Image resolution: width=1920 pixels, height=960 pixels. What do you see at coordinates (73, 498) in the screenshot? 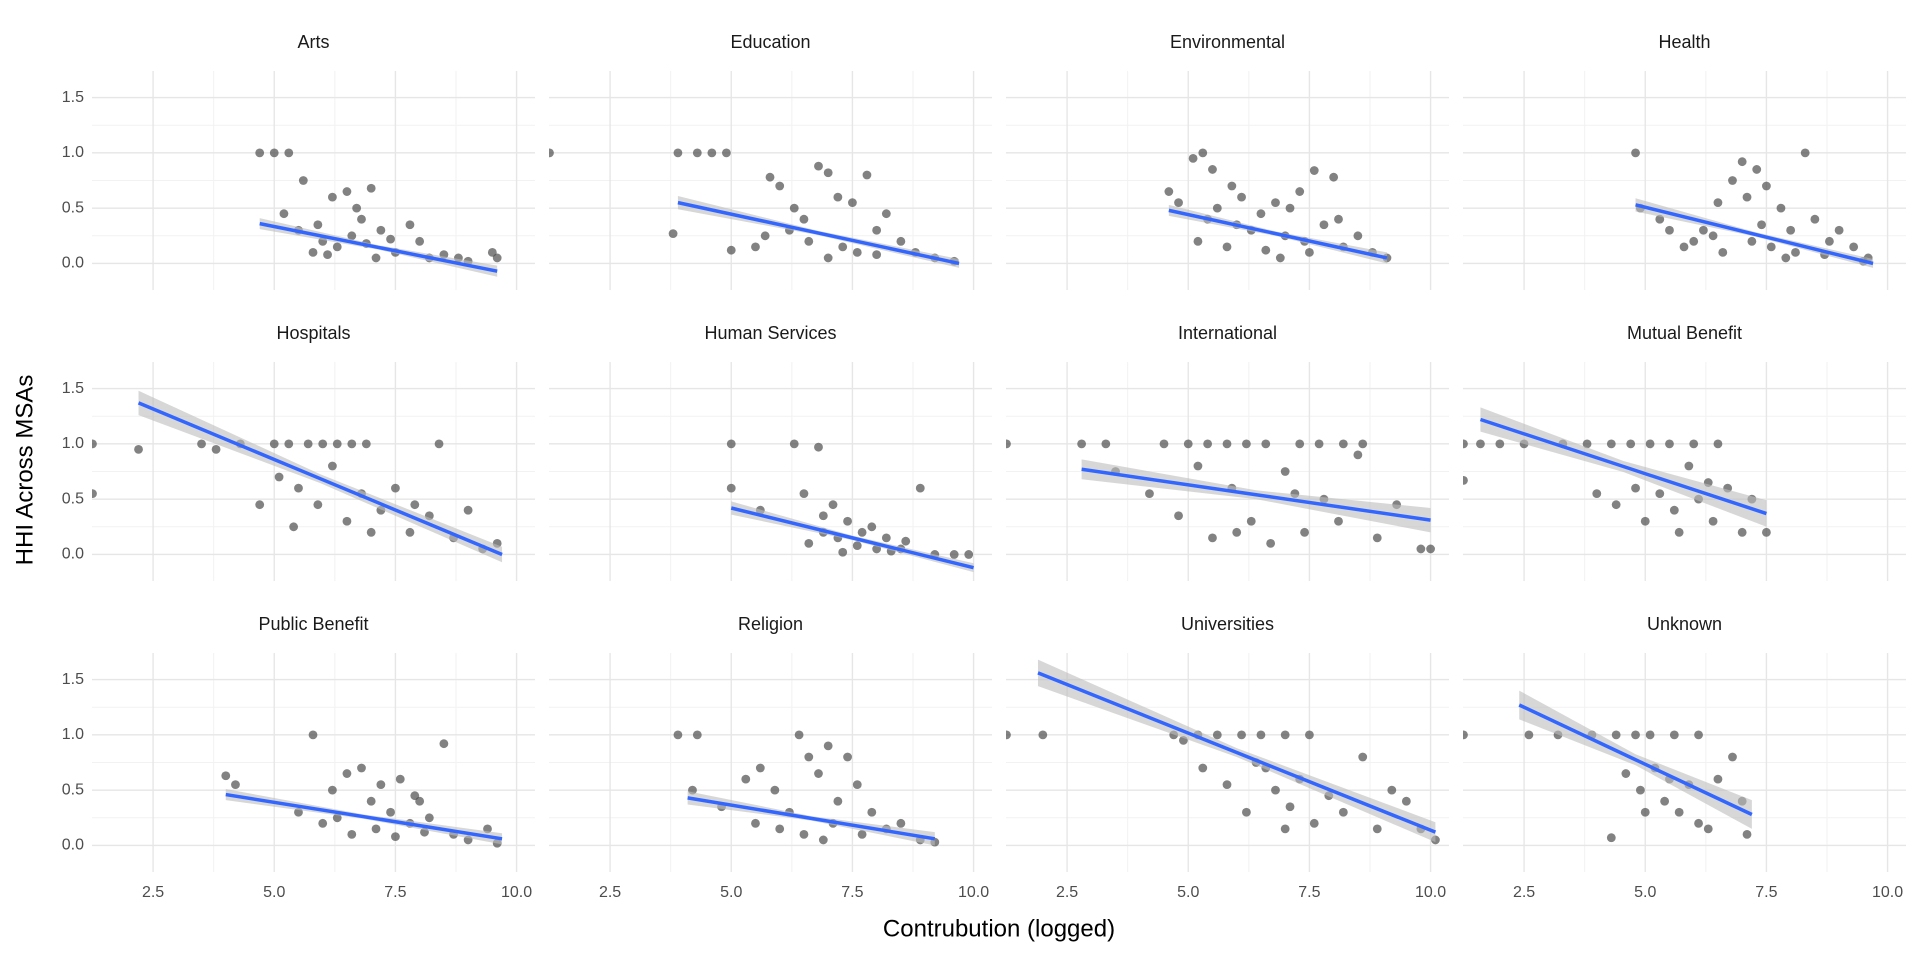
I see `y-tick-label: 0.5` at bounding box center [73, 498].